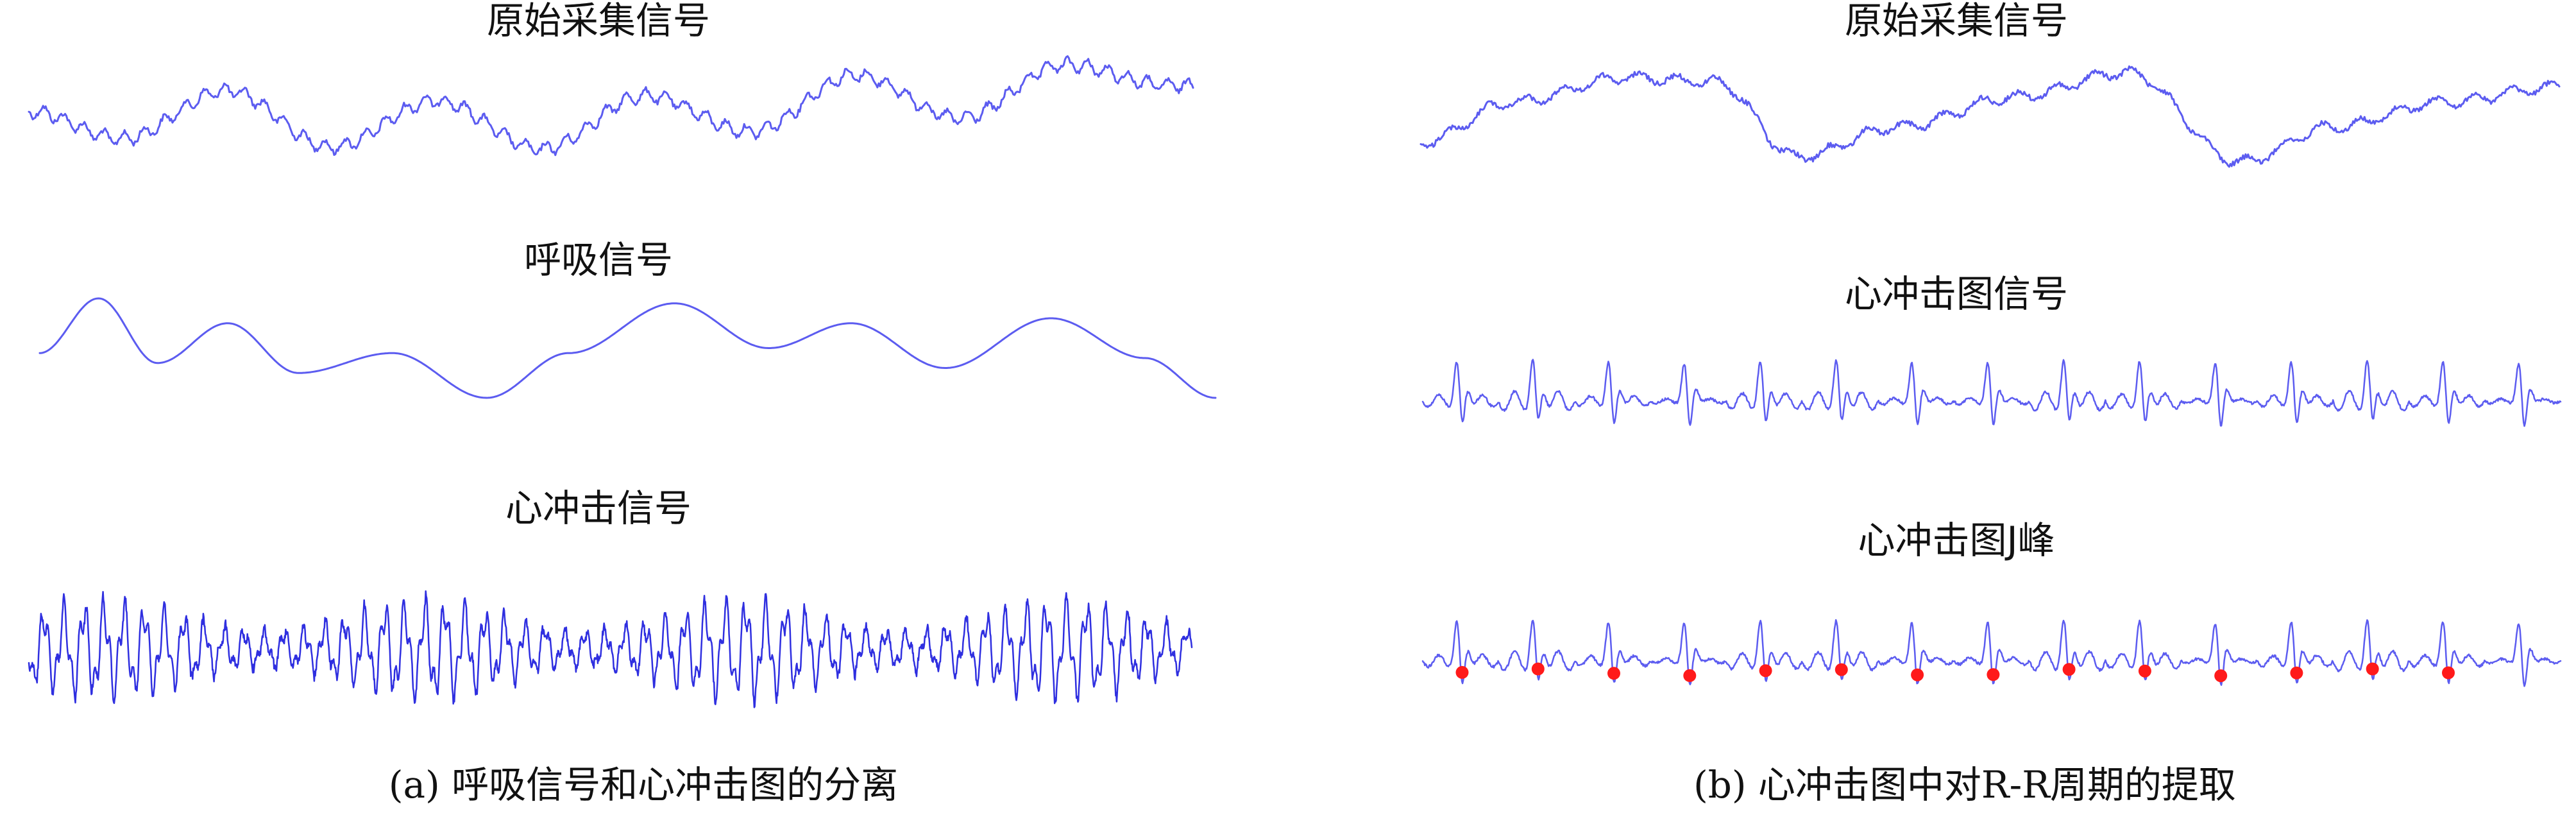  What do you see at coordinates (1955, 672) in the screenshot?
I see `panel-b-jpeak-markers` at bounding box center [1955, 672].